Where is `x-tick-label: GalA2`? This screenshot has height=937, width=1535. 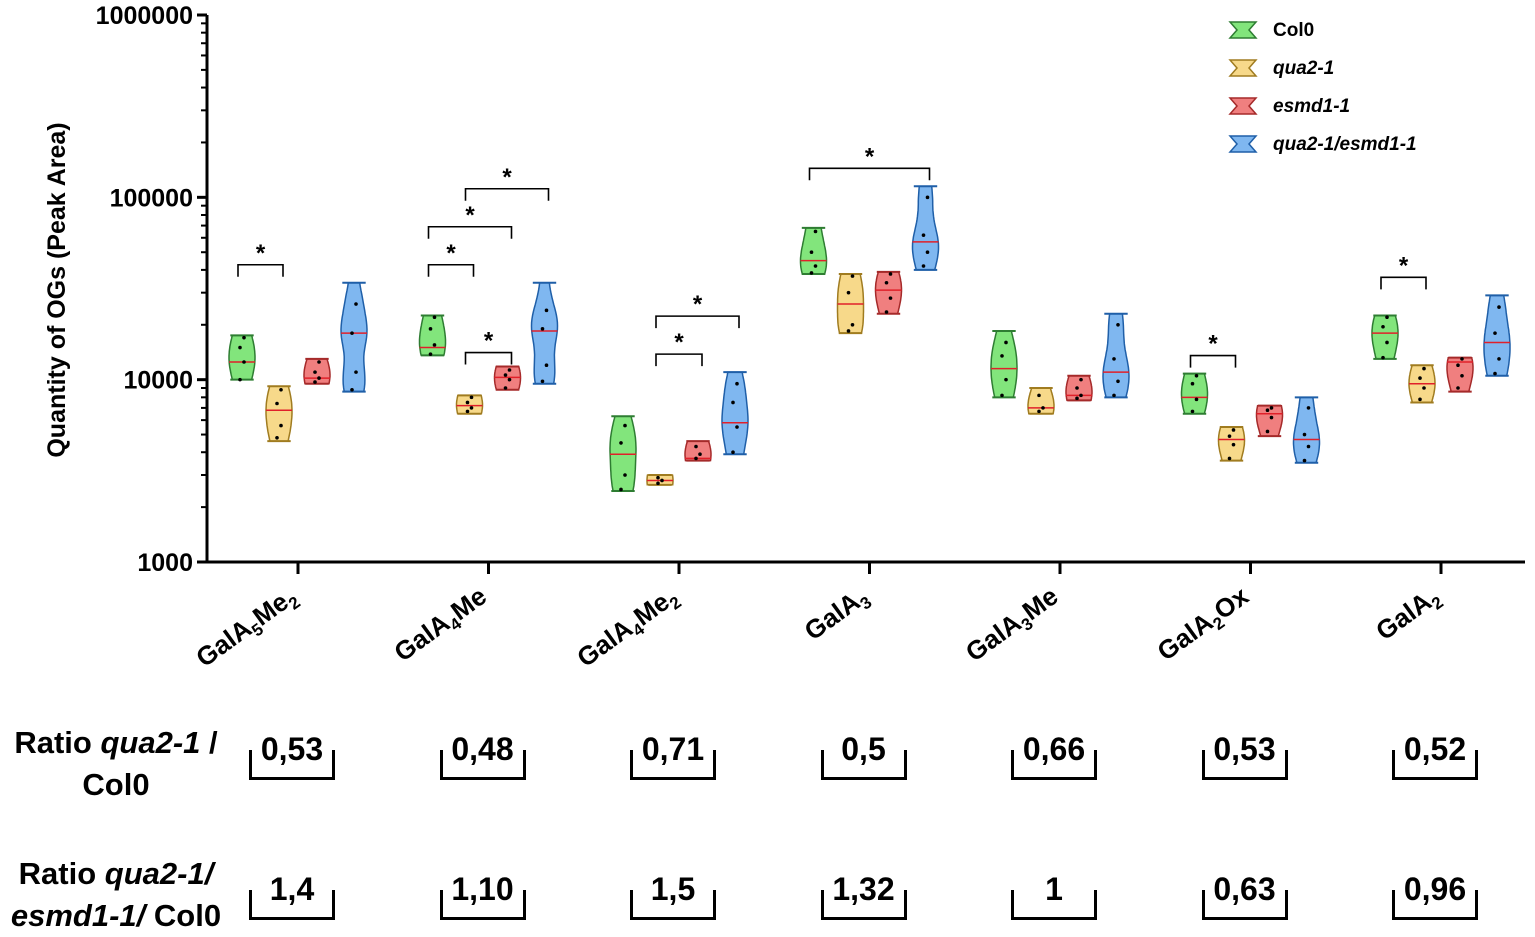
x-tick-label: GalA2 is located at coordinates (1408, 615).